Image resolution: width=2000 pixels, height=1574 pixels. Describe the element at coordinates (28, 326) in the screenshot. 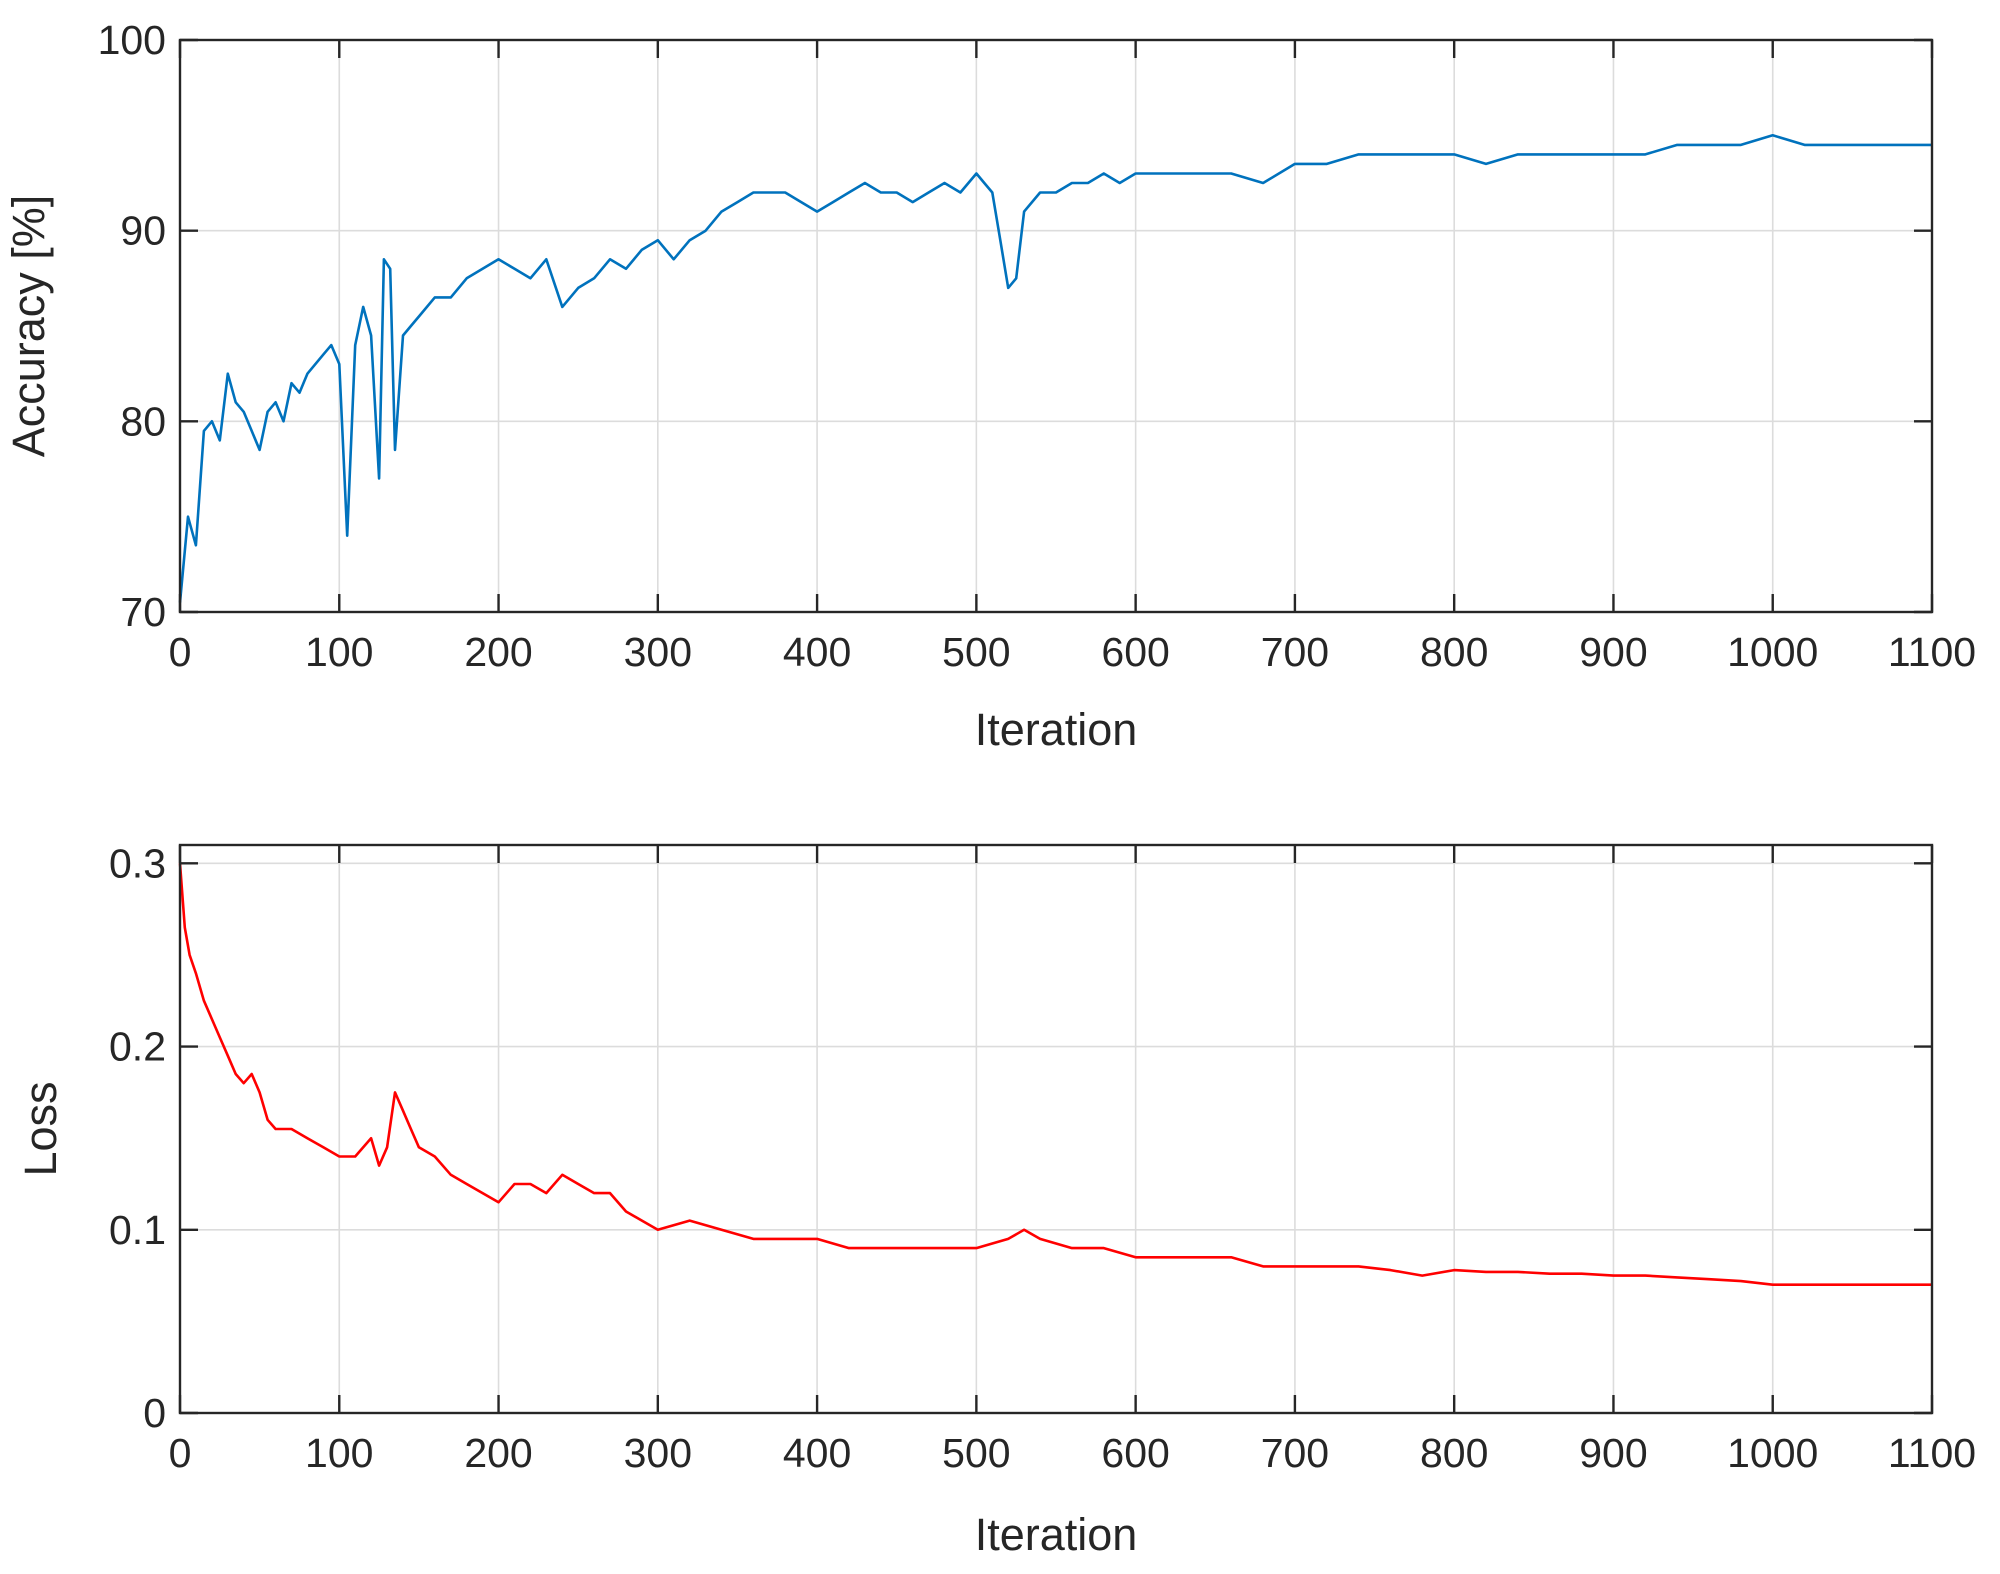

I see `y-axis-label: Accuracy [%]` at that location.